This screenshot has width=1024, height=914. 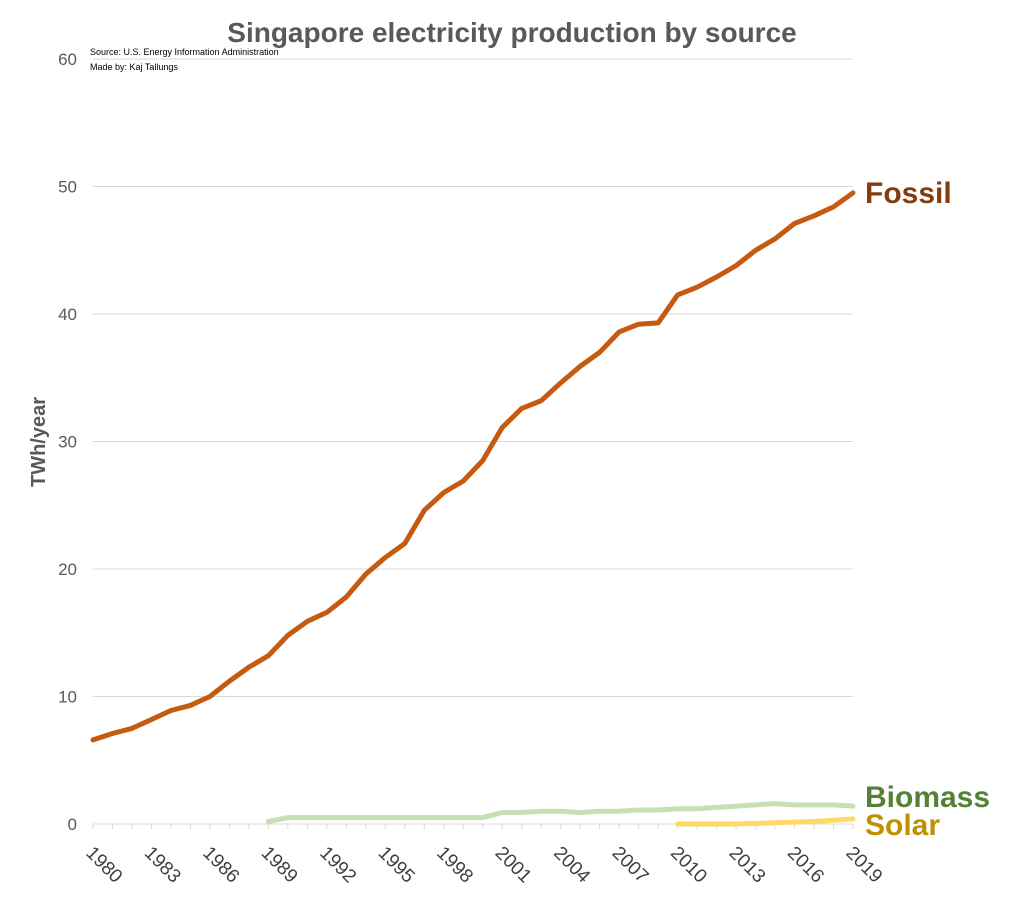 I want to click on author-note: Made by: Kaj Tallungs, so click(x=134, y=67).